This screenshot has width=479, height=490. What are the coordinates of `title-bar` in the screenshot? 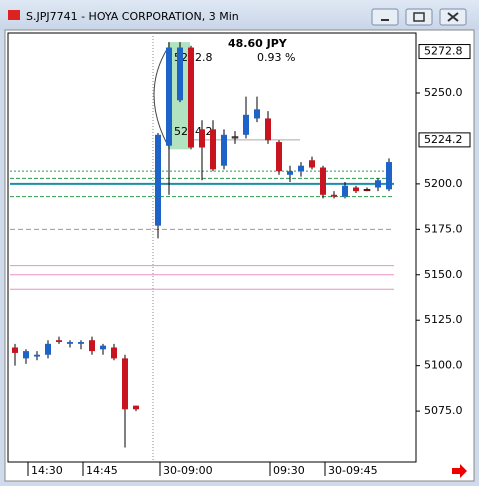 It's located at (239, 15).